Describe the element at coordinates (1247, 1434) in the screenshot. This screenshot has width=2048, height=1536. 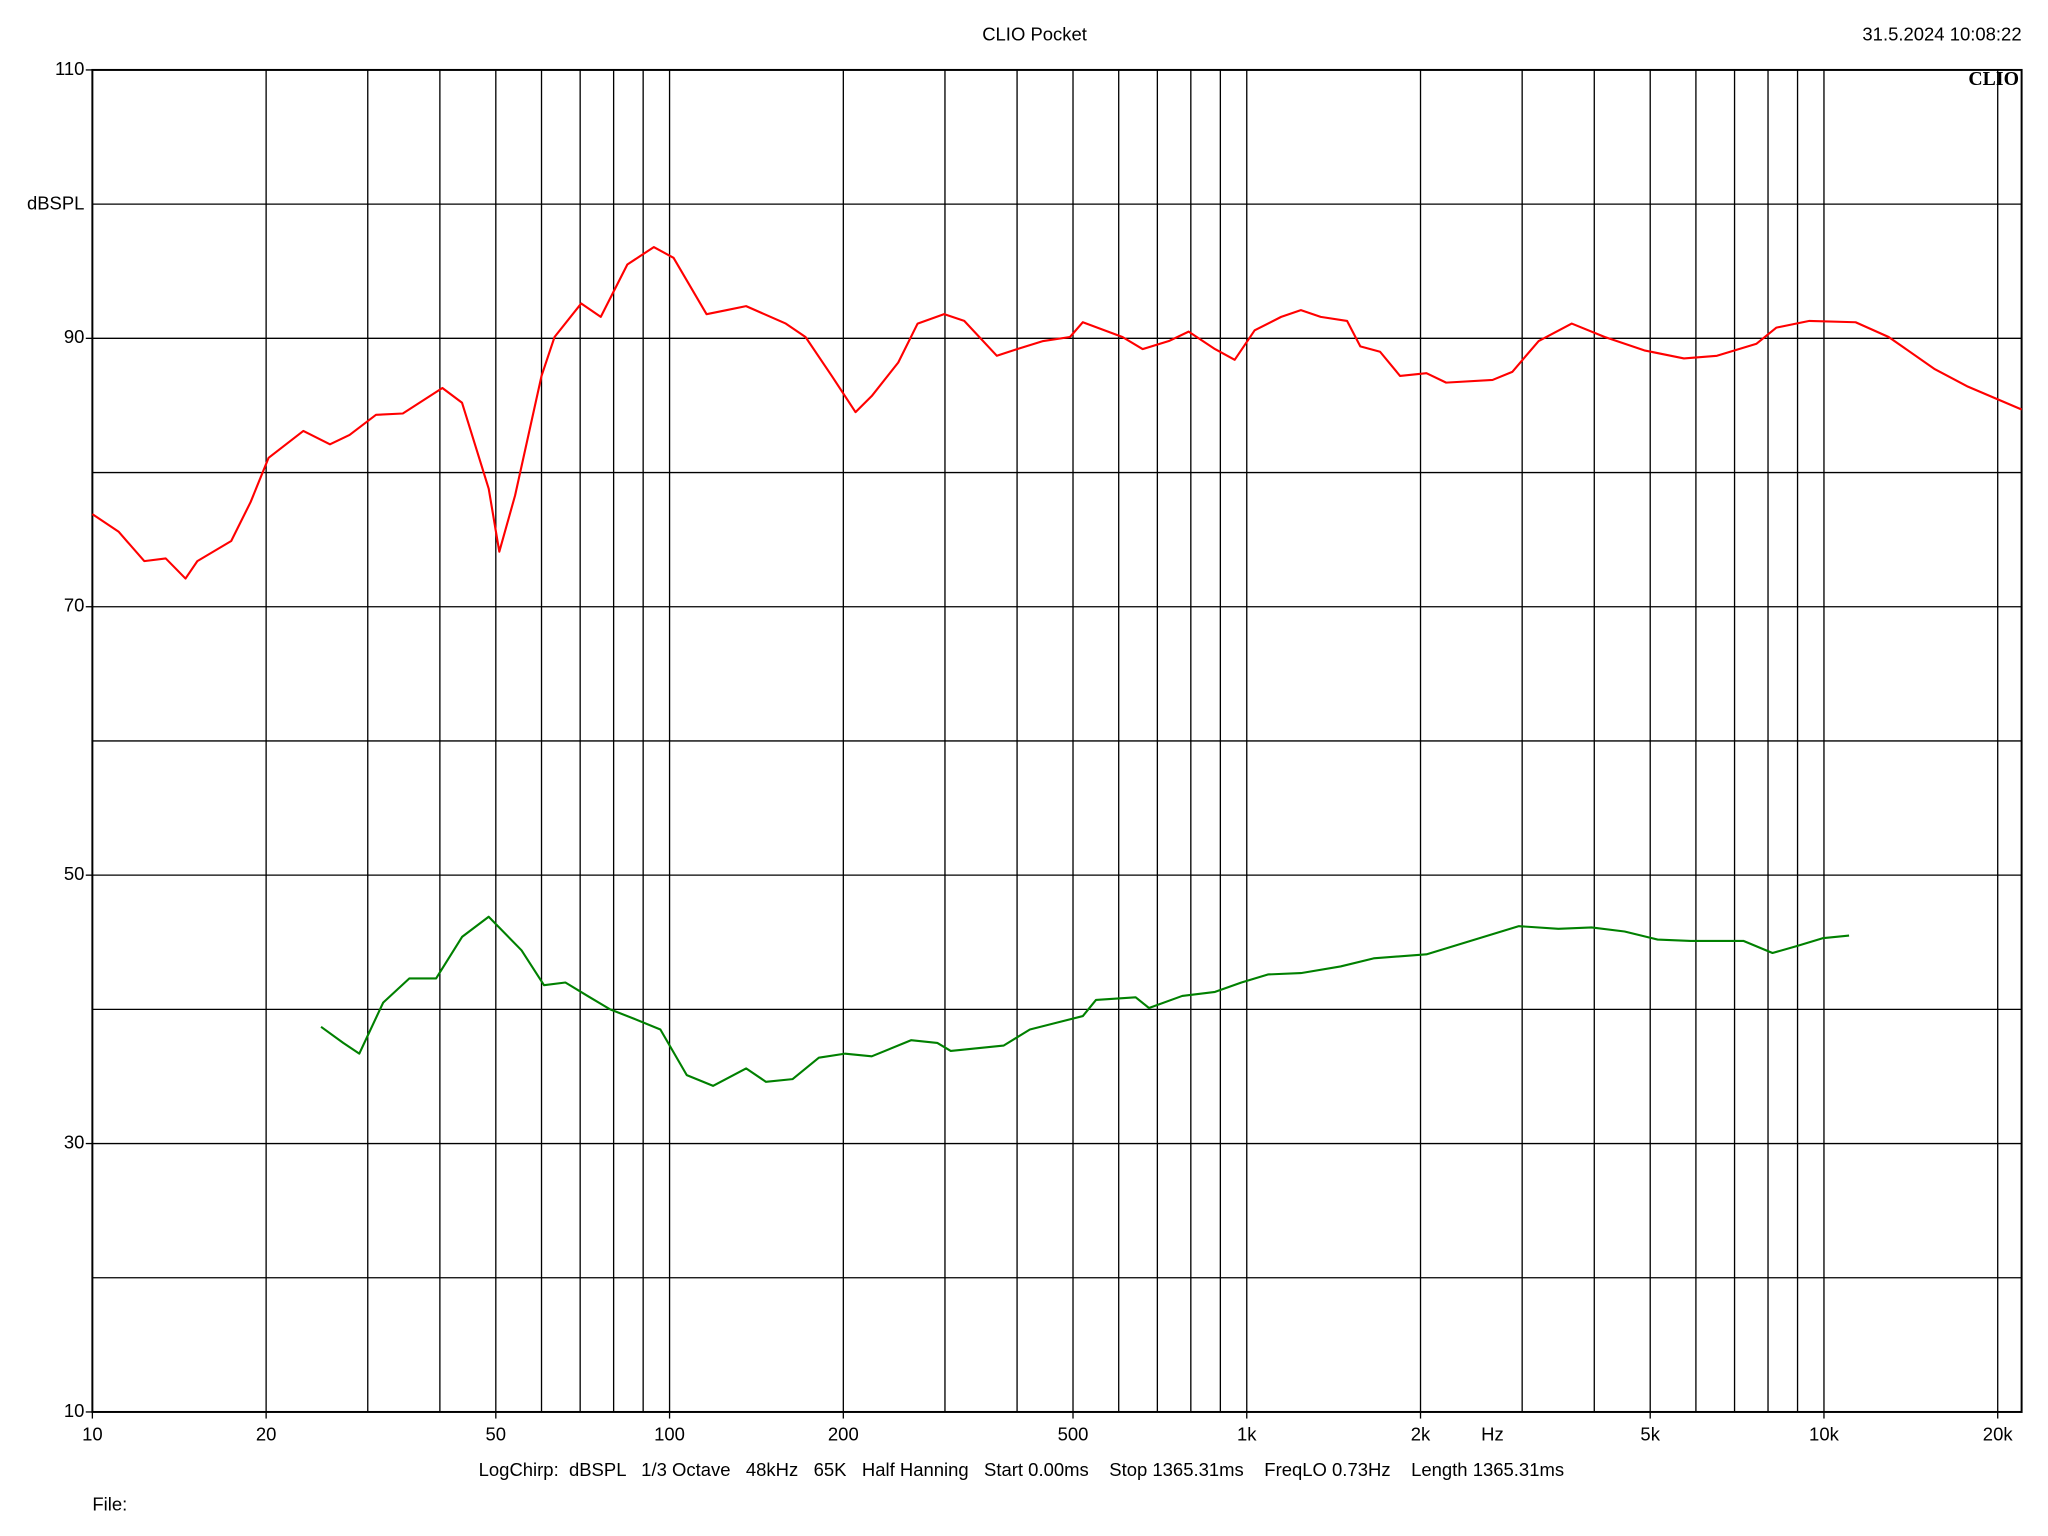
I see `x-tick-label: 1k` at that location.